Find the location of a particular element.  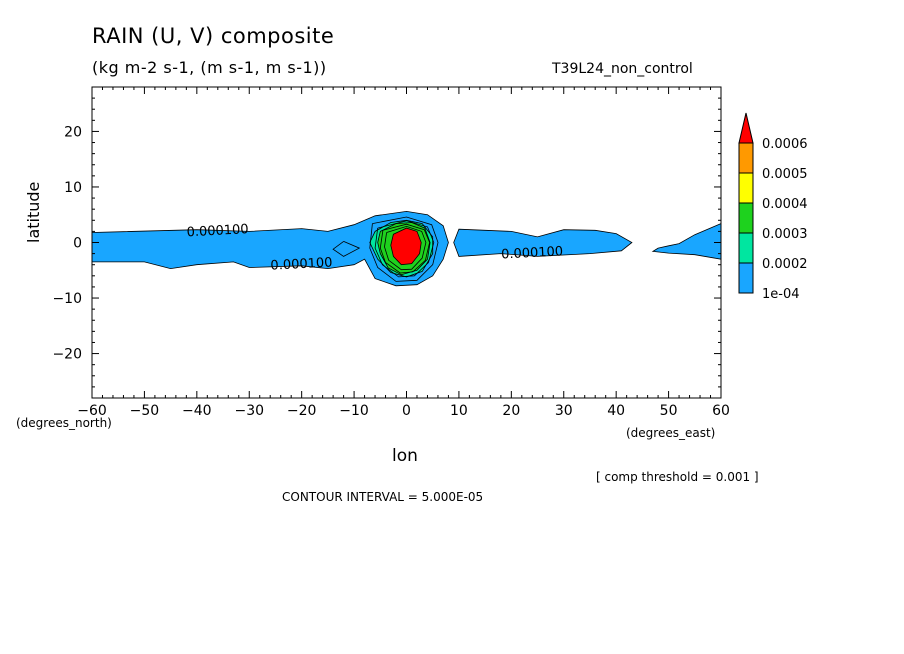

x-tick-label: 50 is located at coordinates (669, 411).